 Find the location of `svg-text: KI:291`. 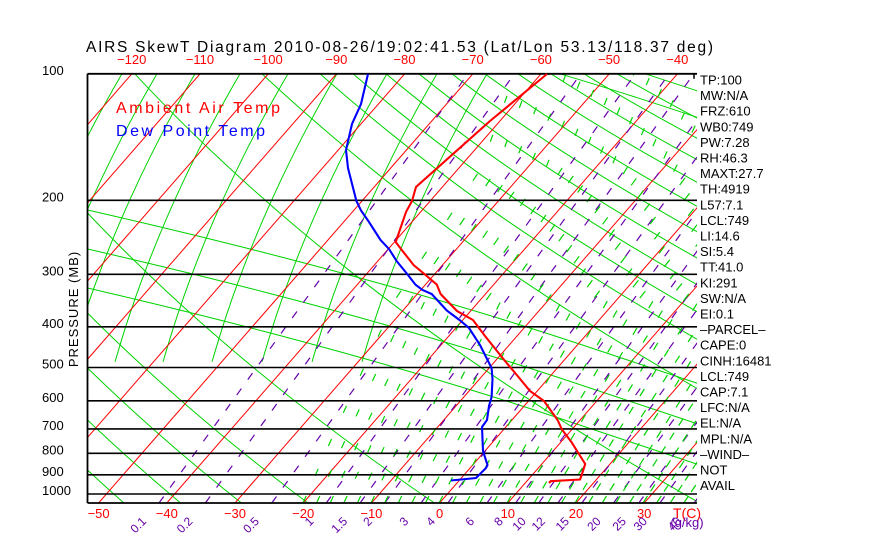

svg-text: KI:291 is located at coordinates (719, 282).